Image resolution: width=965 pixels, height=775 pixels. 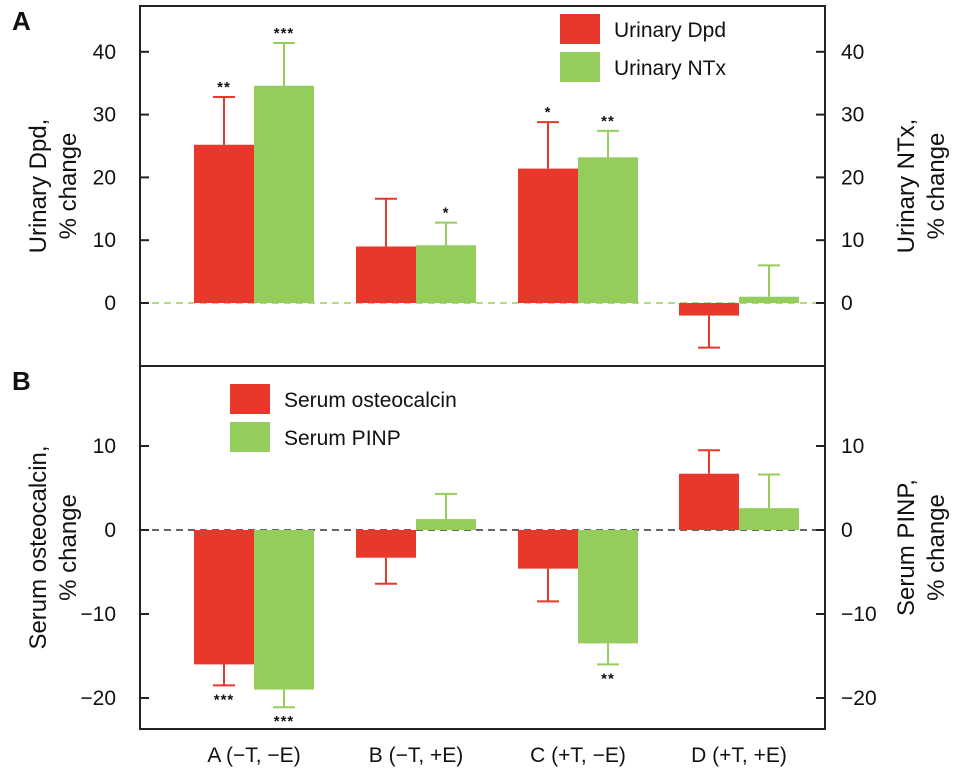 I want to click on y-tick-label-left: 40, so click(x=104, y=52).